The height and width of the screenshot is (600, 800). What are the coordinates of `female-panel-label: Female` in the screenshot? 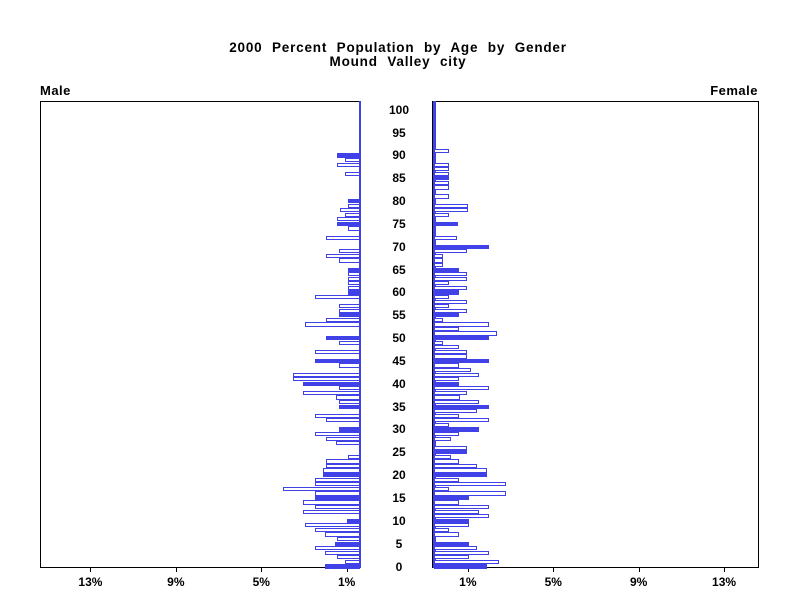 It's located at (734, 90).